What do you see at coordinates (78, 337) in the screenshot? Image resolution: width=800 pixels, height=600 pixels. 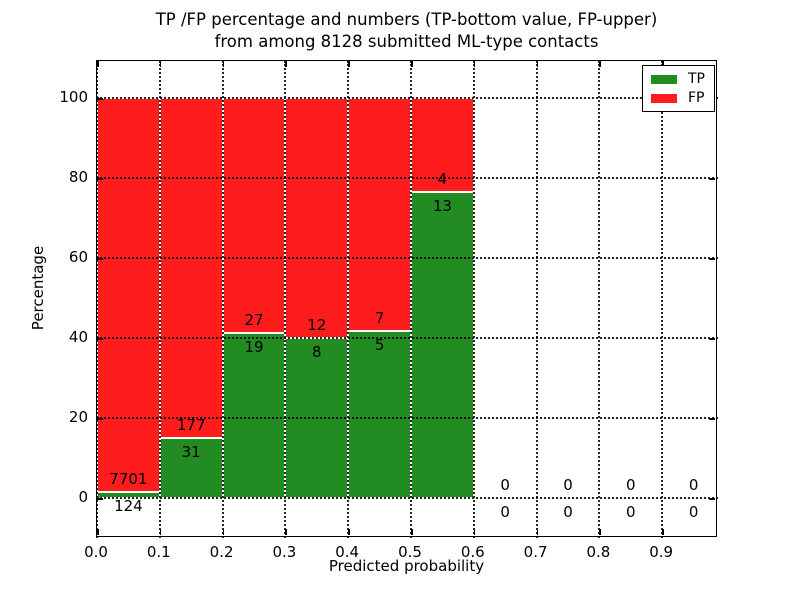 I see `y-tick-label: 40` at bounding box center [78, 337].